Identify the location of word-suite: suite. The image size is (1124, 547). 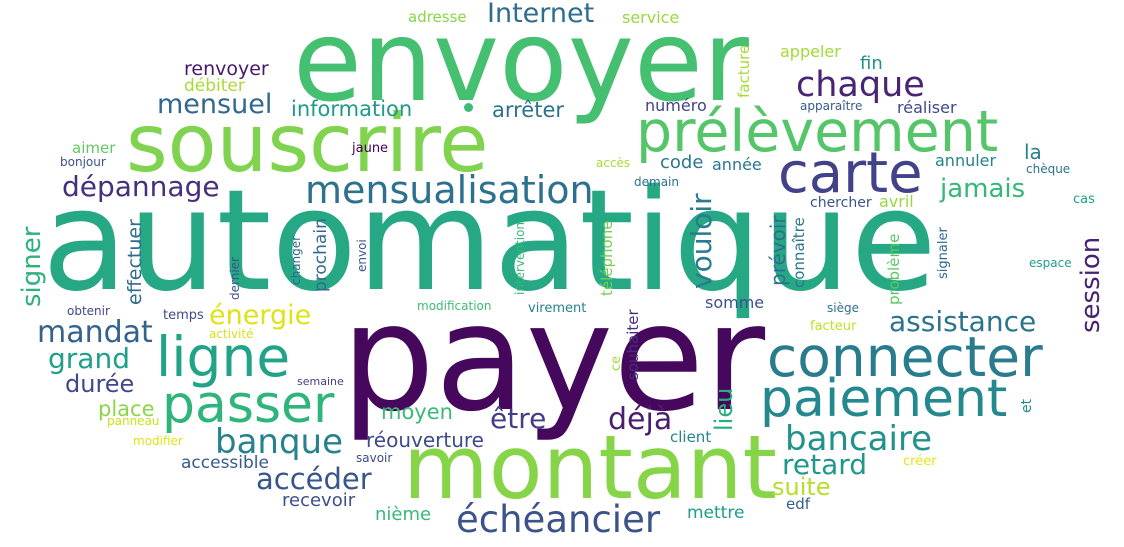
(801, 487).